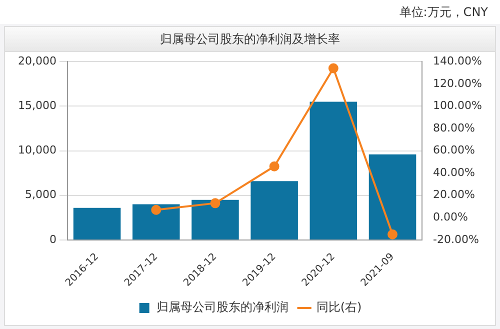 This screenshot has height=329, width=500. What do you see at coordinates (454, 127) in the screenshot?
I see `y2-tick-label: 80.00%` at bounding box center [454, 127].